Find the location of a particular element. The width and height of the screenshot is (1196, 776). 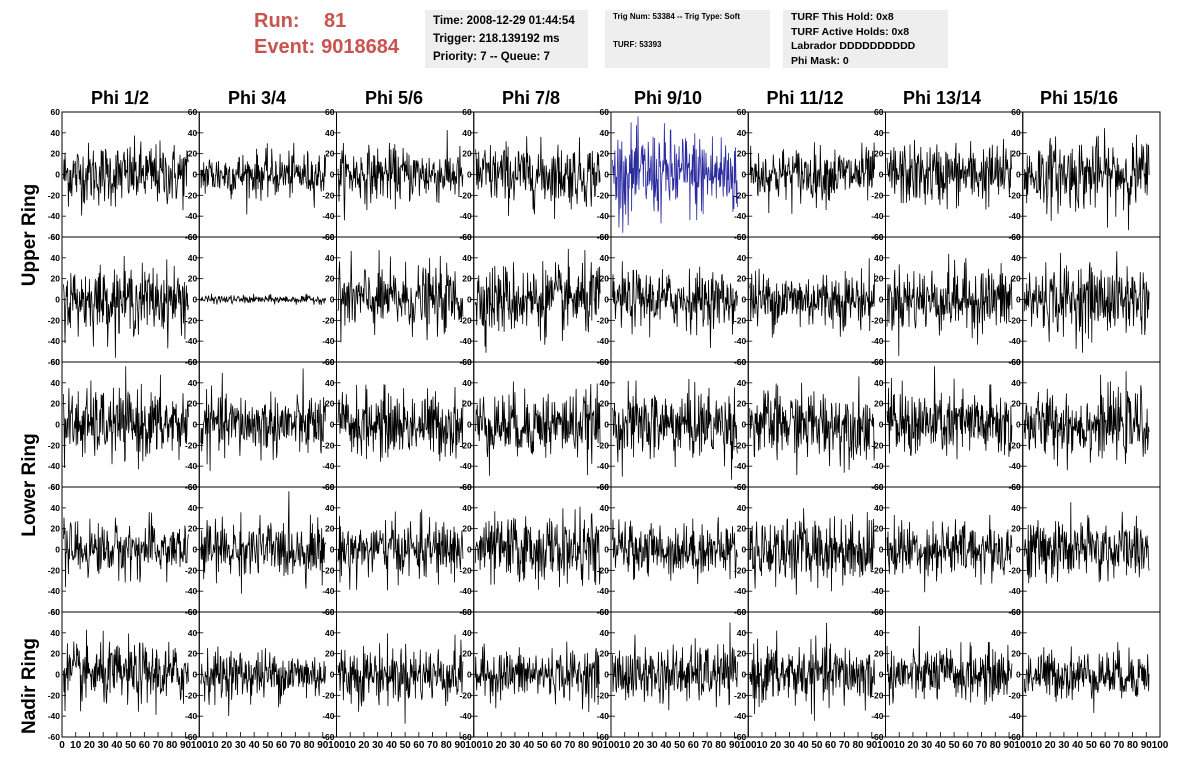

event-label: Event: is located at coordinates (285, 47).